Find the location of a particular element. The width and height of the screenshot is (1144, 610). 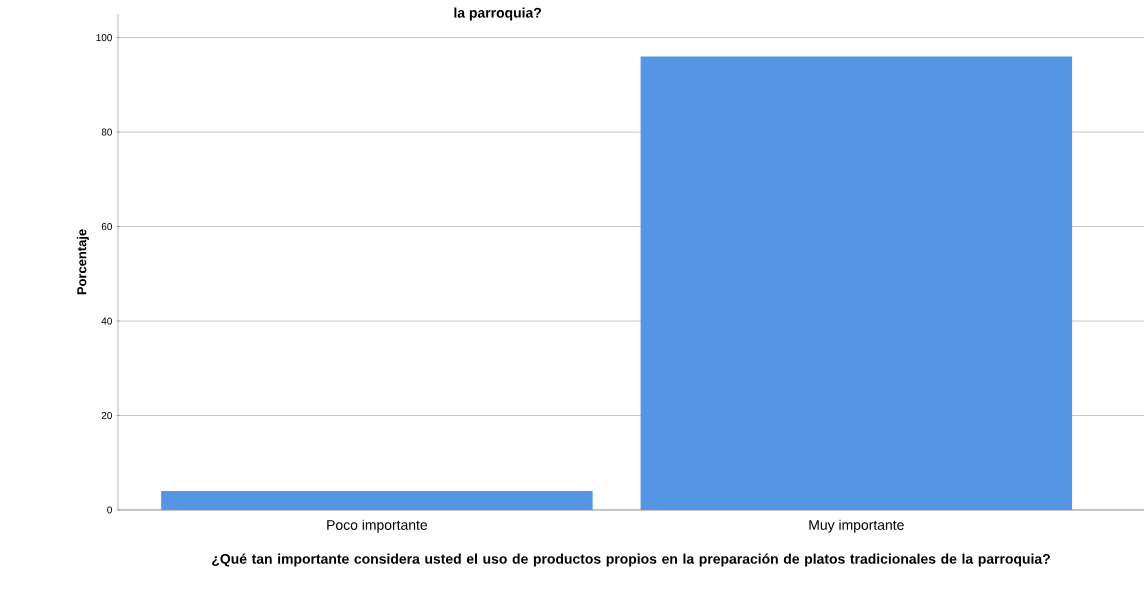

y-tick-label: 20 is located at coordinates (106, 415).